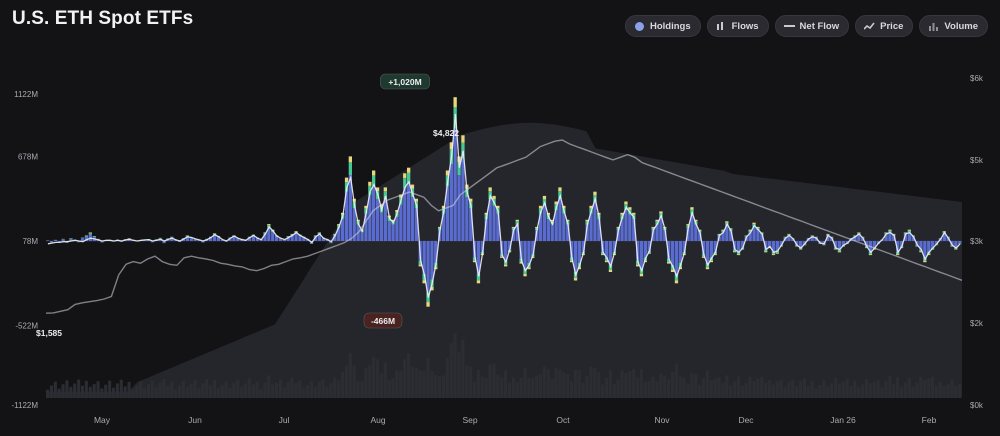 This screenshot has height=436, width=1000. I want to click on price-toggle-button: Price, so click(884, 26).